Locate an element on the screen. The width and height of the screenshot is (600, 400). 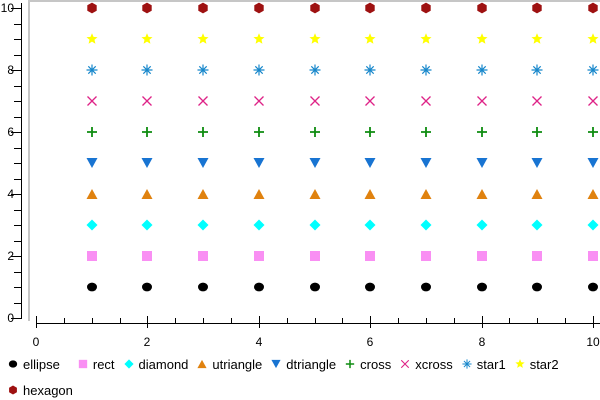
cross-legend-icon is located at coordinates (350, 364).